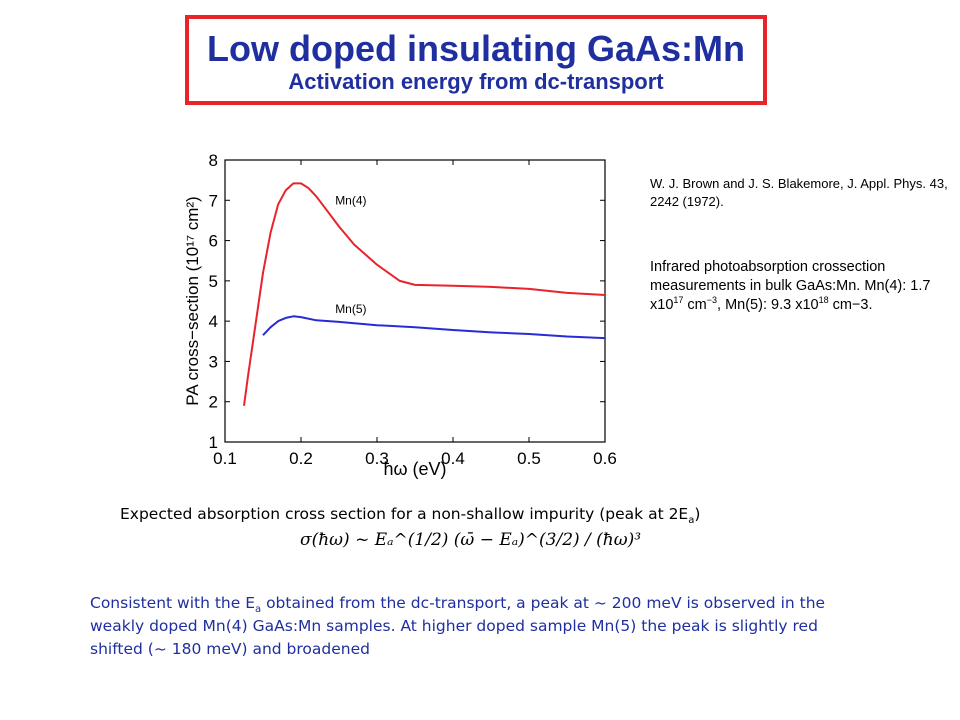 This screenshot has width=960, height=720. I want to click on x-tick-label: 0.2, so click(301, 458).